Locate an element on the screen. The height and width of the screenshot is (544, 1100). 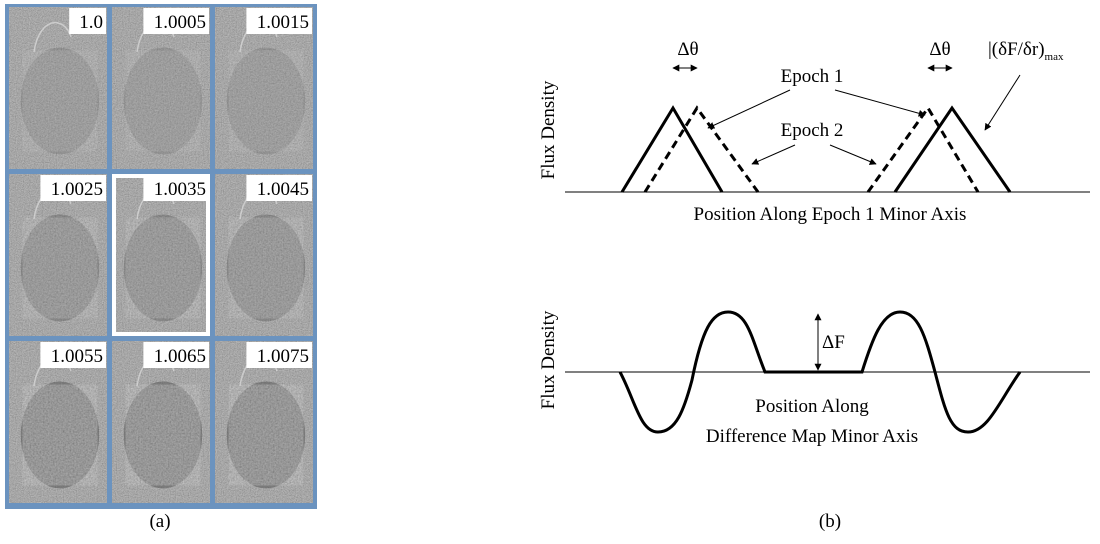
source-lobe is located at coordinates (52, 37).